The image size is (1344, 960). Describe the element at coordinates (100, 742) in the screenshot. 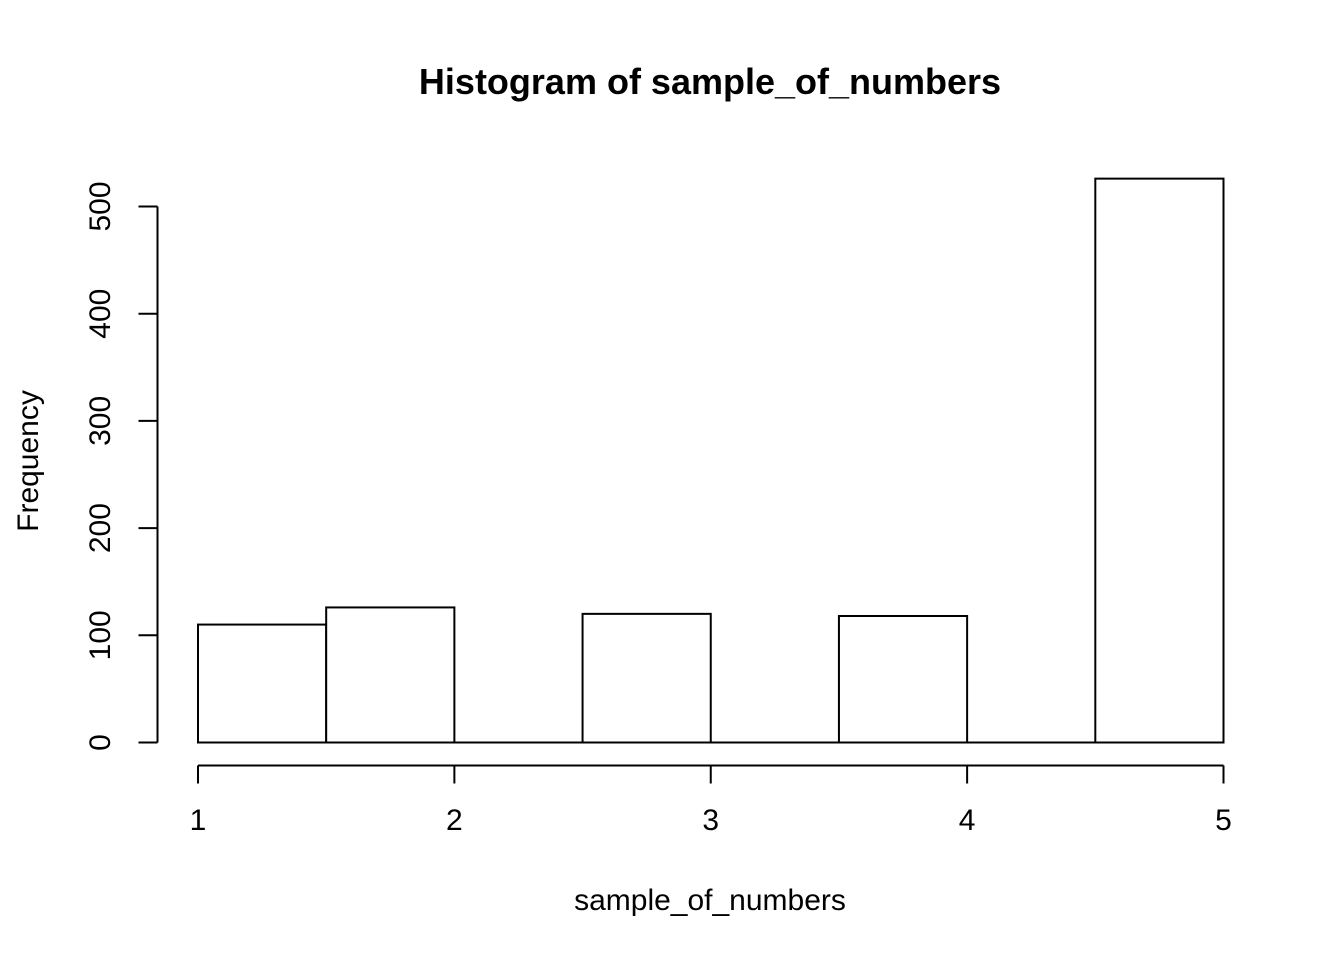

I see `y-tick-label: 0` at that location.